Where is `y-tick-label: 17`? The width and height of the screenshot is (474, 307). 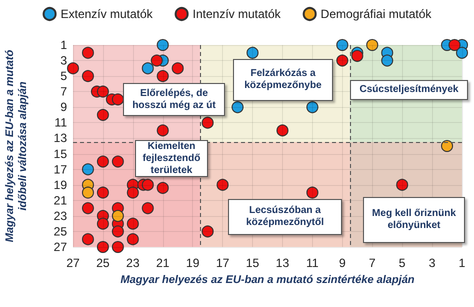 y-tick-label: 17 is located at coordinates (61, 169).